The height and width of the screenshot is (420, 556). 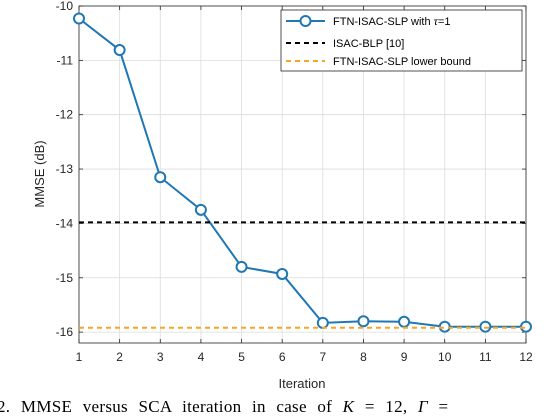 What do you see at coordinates (65, 6) in the screenshot?
I see `y-tick-label: -10` at bounding box center [65, 6].